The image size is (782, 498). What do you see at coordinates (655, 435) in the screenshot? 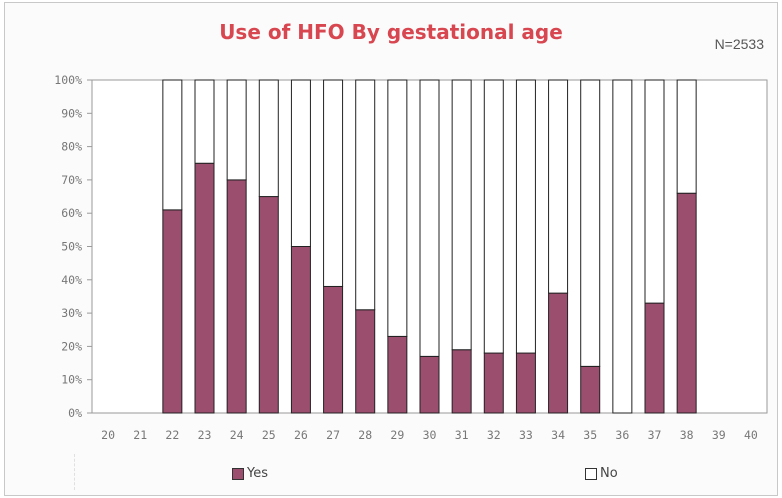
I see `x-tick-label: 37` at bounding box center [655, 435].